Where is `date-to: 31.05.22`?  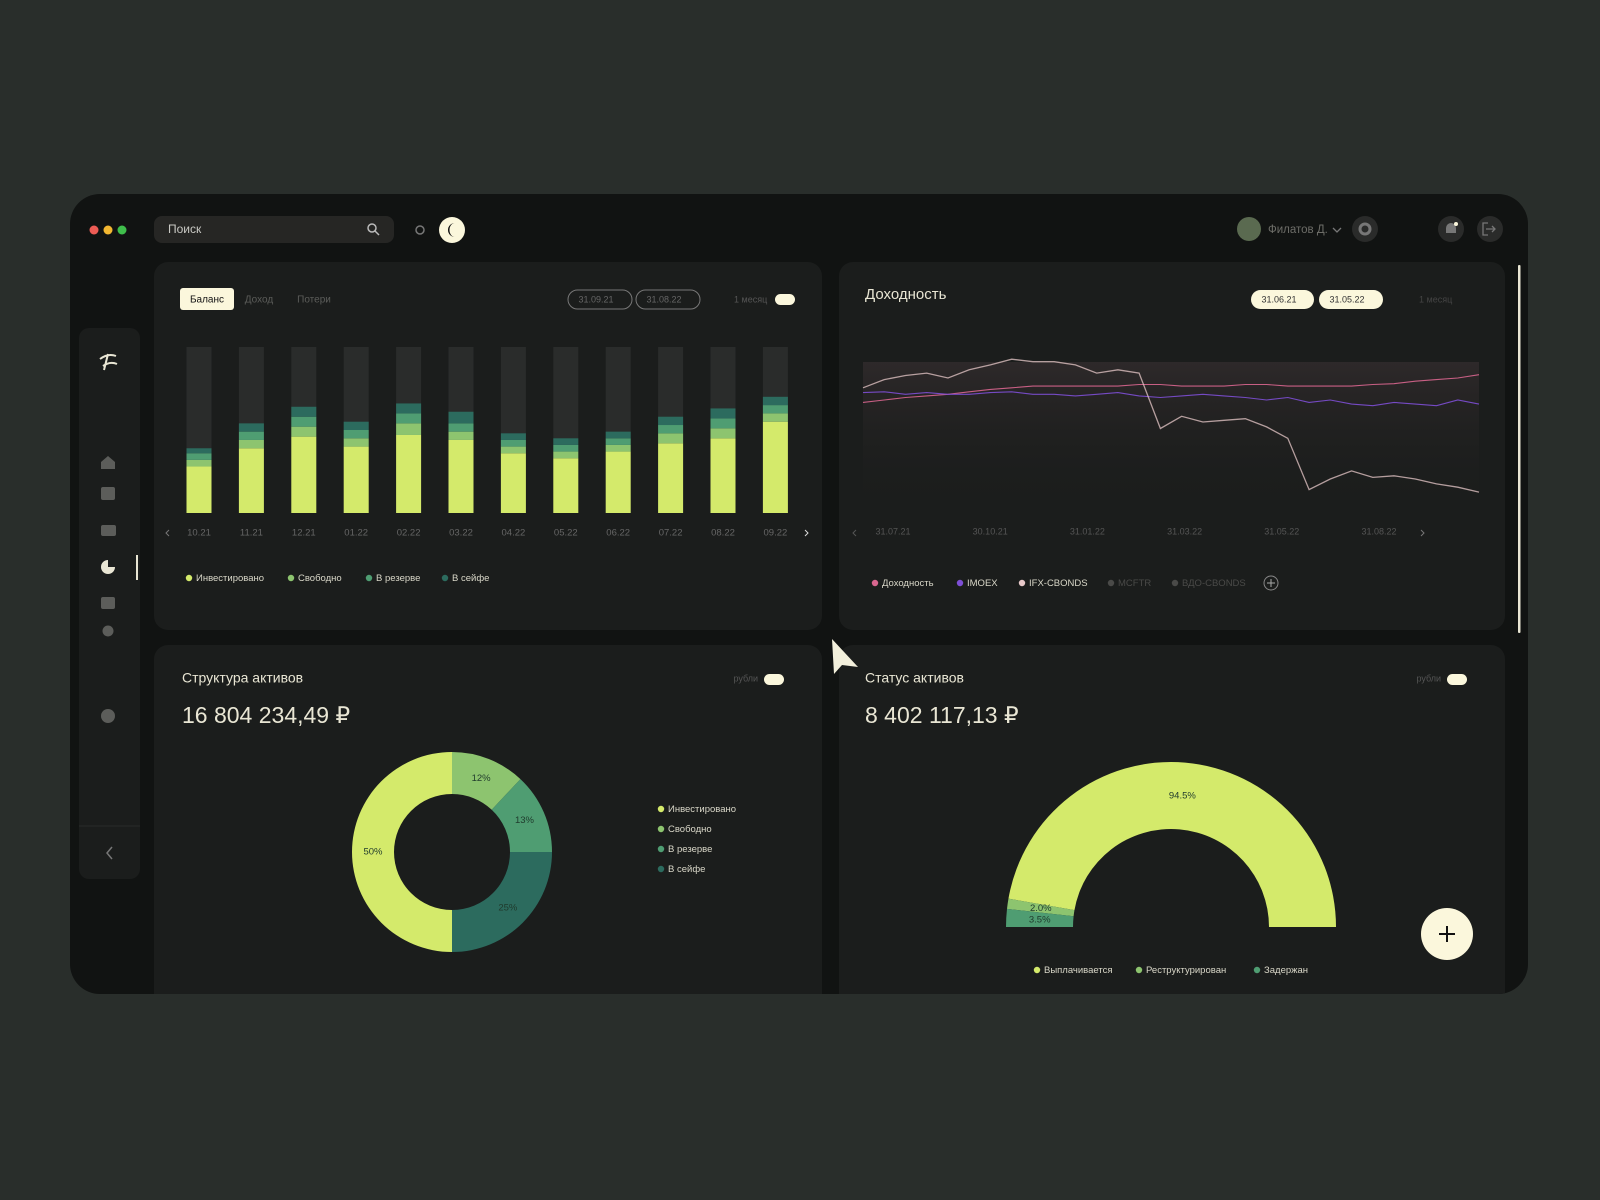
date-to: 31.05.22 is located at coordinates (1346, 299).